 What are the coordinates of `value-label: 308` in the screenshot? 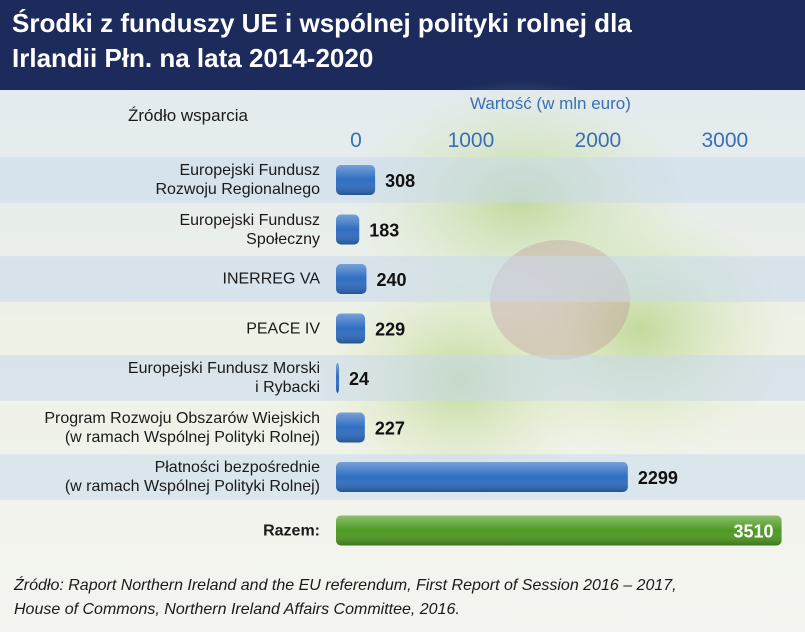 It's located at (400, 181).